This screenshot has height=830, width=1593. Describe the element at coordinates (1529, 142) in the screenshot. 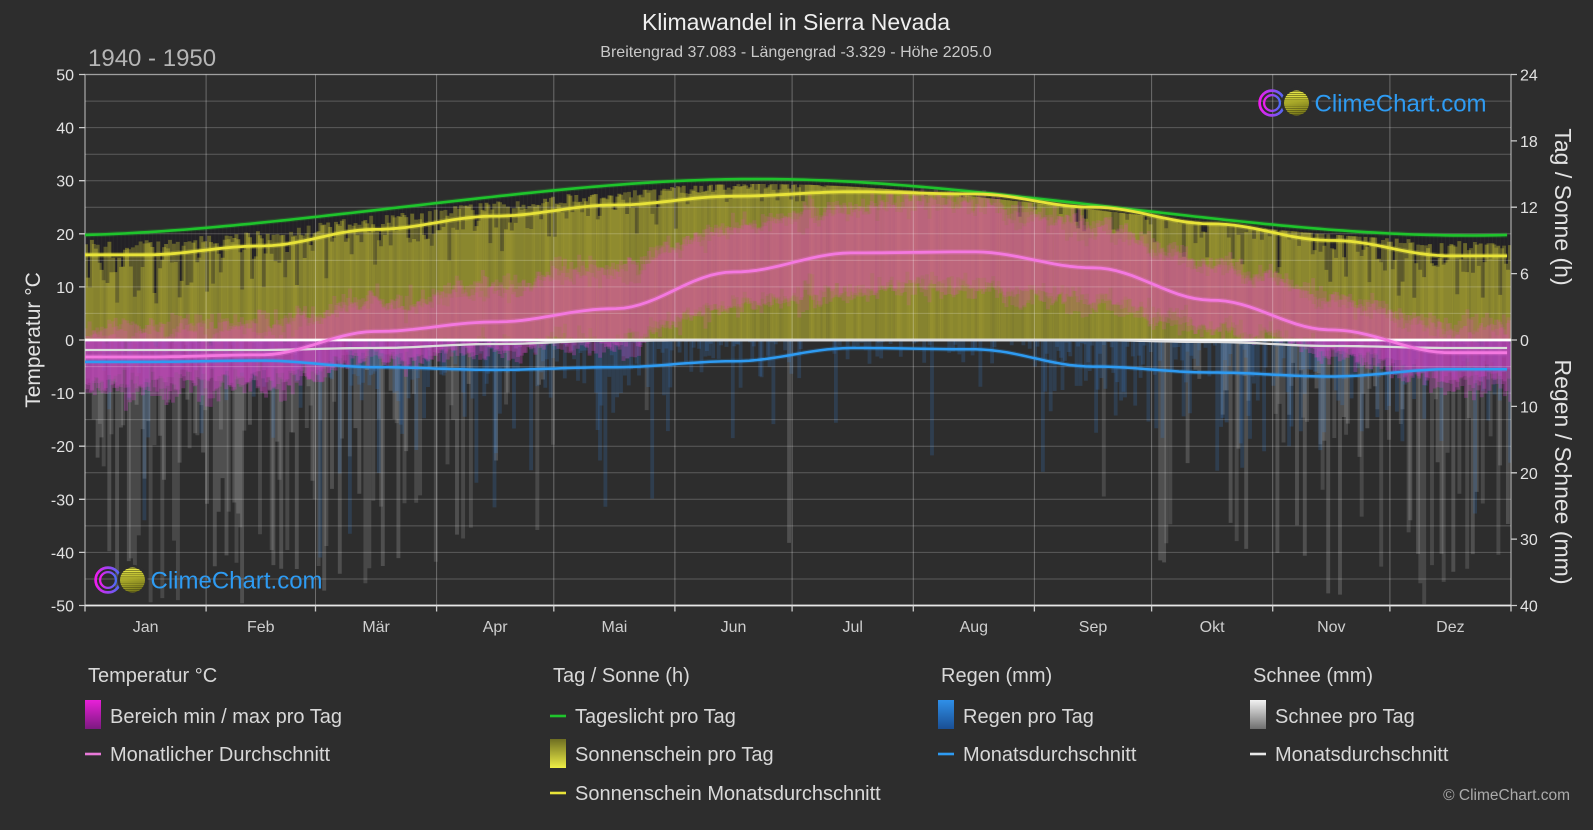

I see `svg-text: 18` at that location.